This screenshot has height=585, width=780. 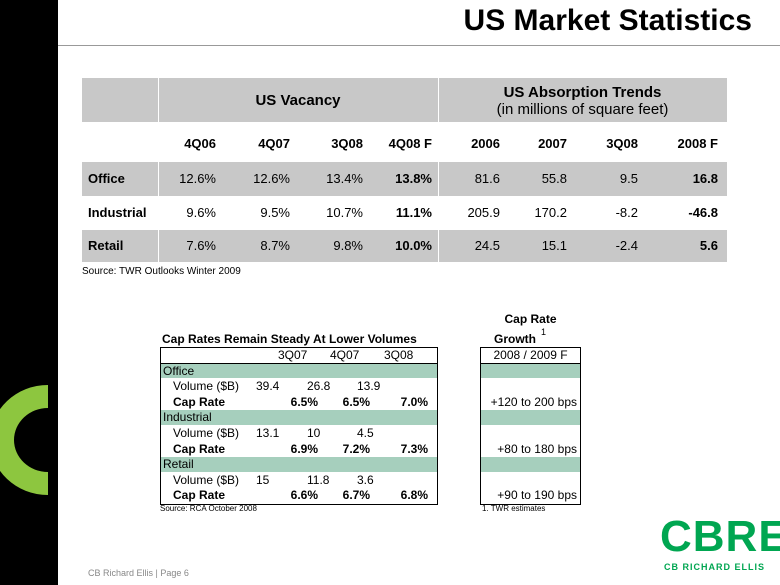 I want to click on cell: 26.8, so click(x=319, y=386).